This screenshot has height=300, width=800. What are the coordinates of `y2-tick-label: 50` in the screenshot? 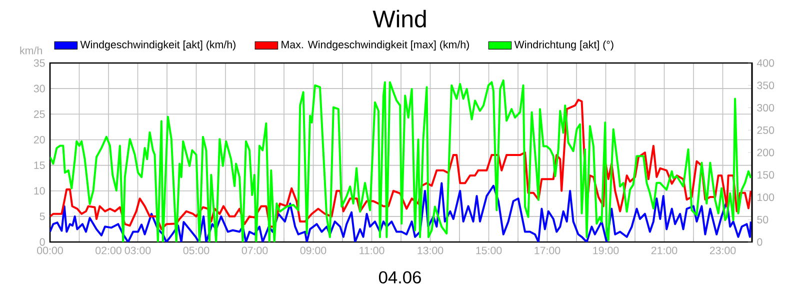 It's located at (762, 220).